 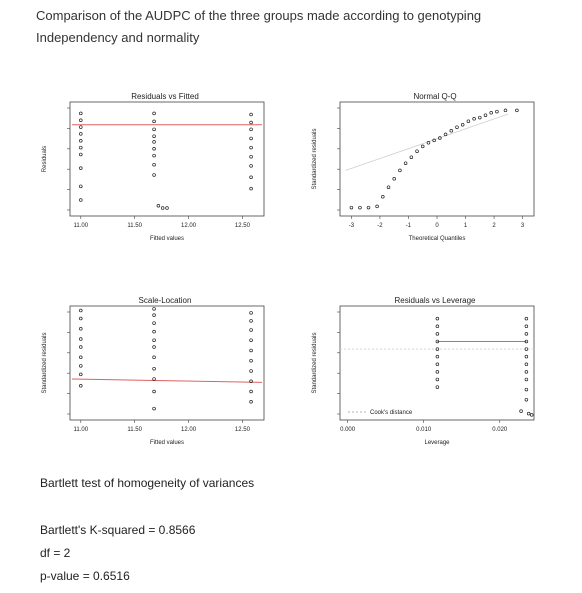 What do you see at coordinates (500, 430) in the screenshot?
I see `x-tick-label: 0.020` at bounding box center [500, 430].